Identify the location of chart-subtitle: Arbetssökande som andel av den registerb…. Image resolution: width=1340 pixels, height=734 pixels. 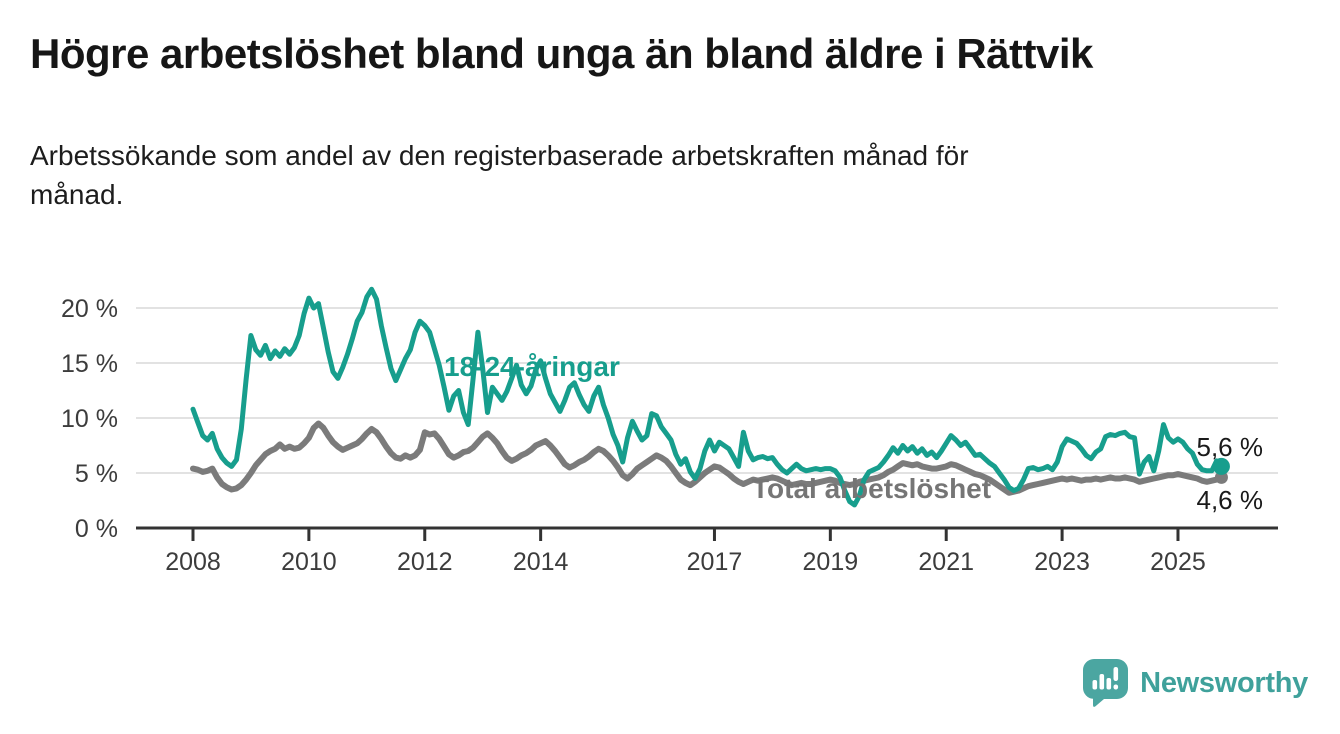
(650, 175).